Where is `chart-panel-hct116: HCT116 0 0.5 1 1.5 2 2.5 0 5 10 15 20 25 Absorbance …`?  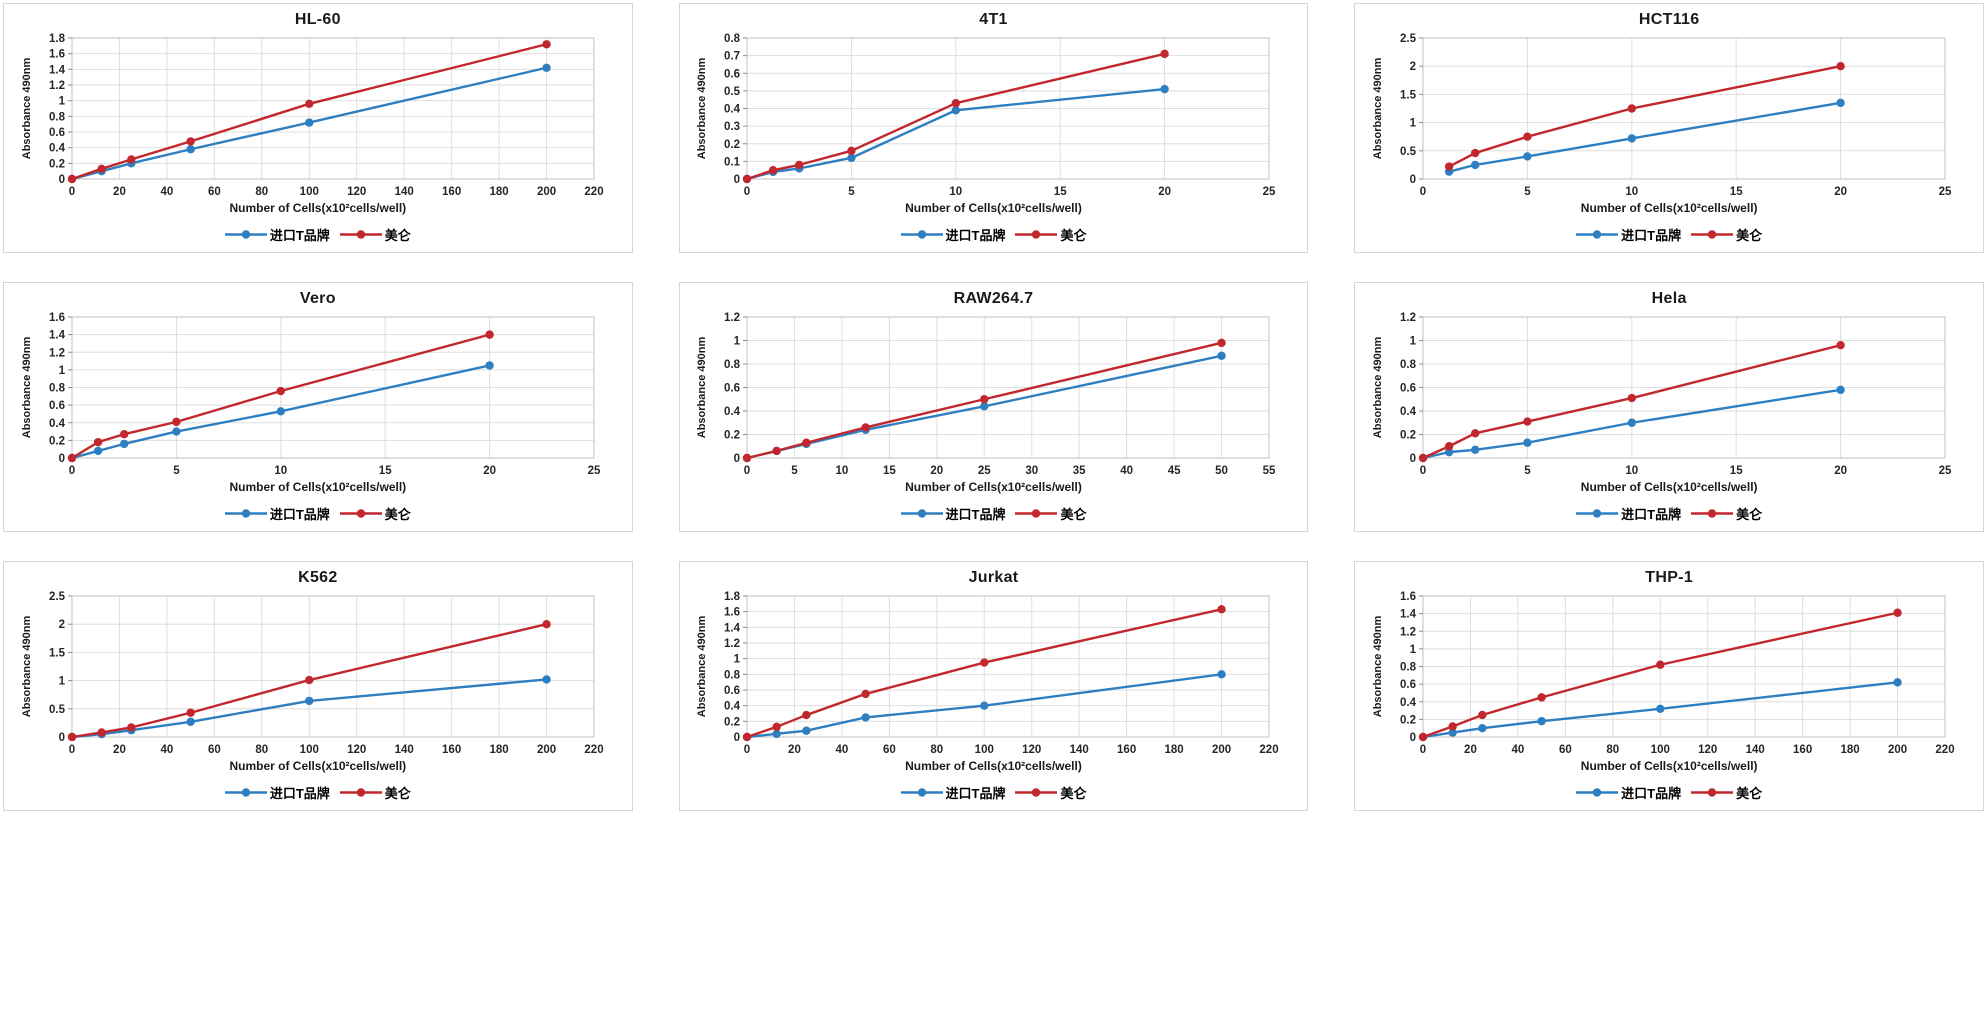
chart-panel-hct116: HCT116 0 0.5 1 1.5 2 2.5 0 5 10 15 20 25 Absorbance … is located at coordinates (1669, 128).